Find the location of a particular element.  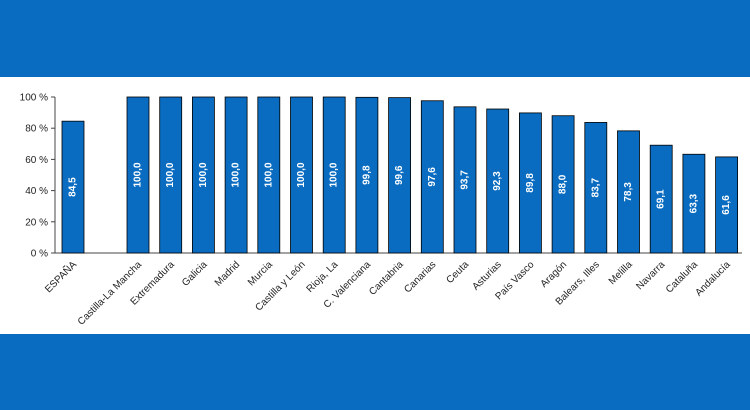

bar-value-label: 99,6 is located at coordinates (399, 175).